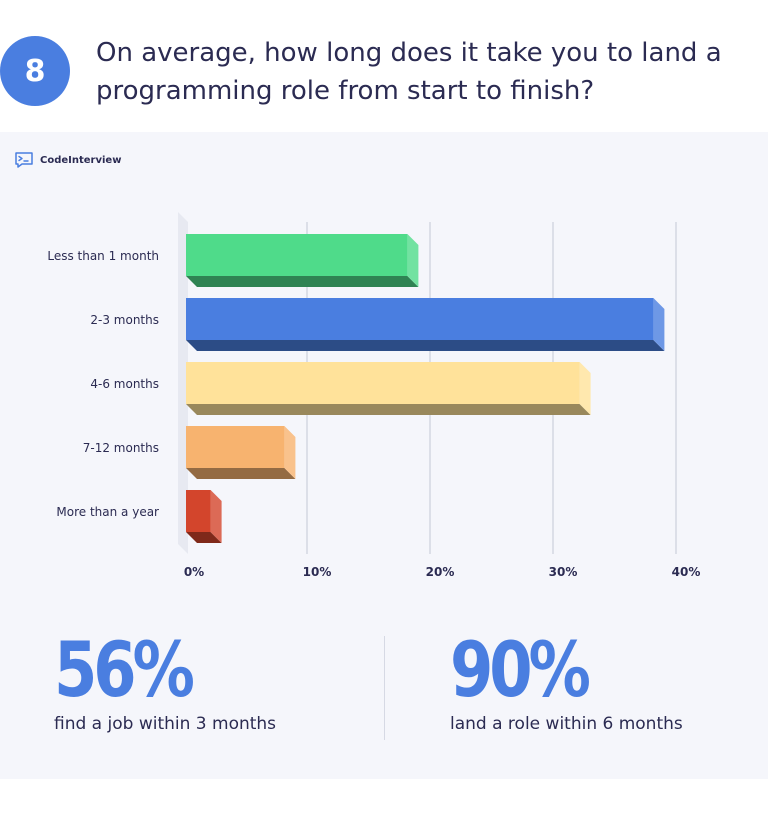 This screenshot has width=768, height=817. What do you see at coordinates (124, 669) in the screenshot?
I see `stat-value: 56%` at bounding box center [124, 669].